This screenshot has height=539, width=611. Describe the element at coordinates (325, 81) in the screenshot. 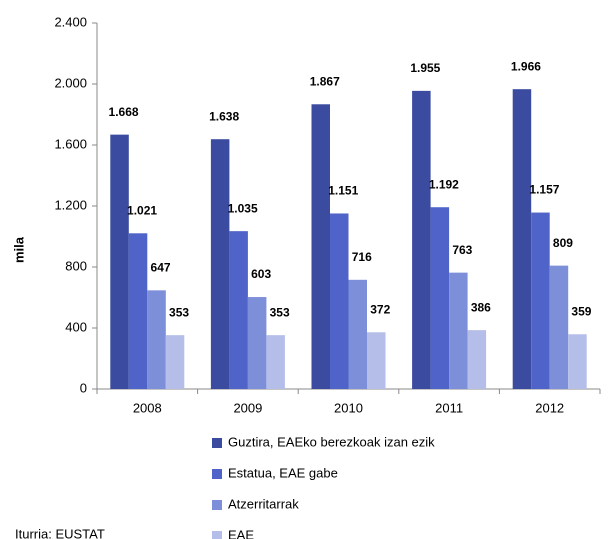

I see `value-label: 1.867` at that location.